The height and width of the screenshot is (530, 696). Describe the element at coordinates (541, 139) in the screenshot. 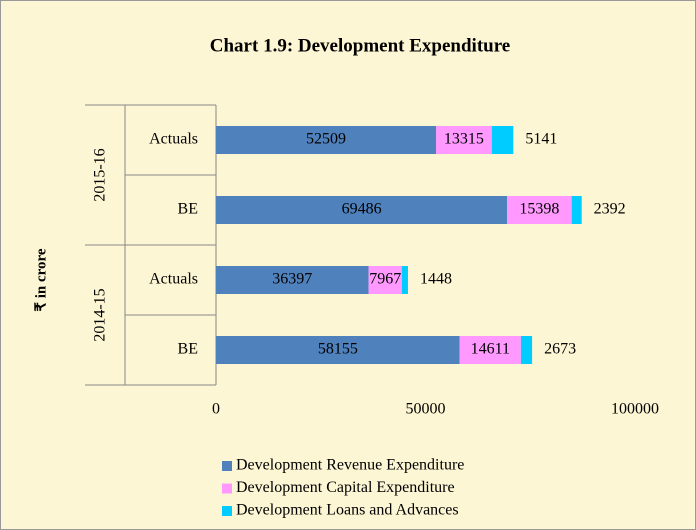

I see `data-label: 5141` at that location.